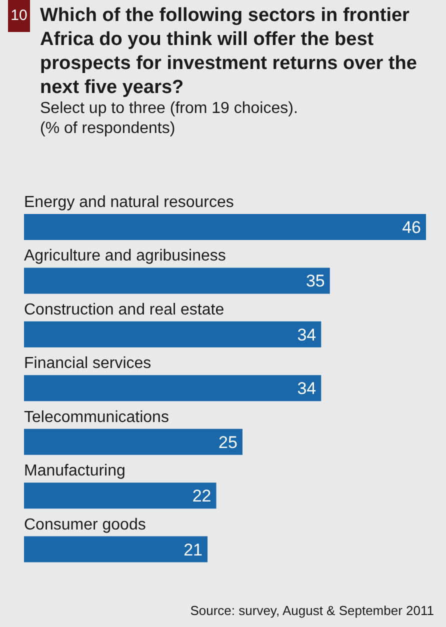 The width and height of the screenshot is (446, 627). What do you see at coordinates (202, 496) in the screenshot?
I see `data-label: 22` at bounding box center [202, 496].